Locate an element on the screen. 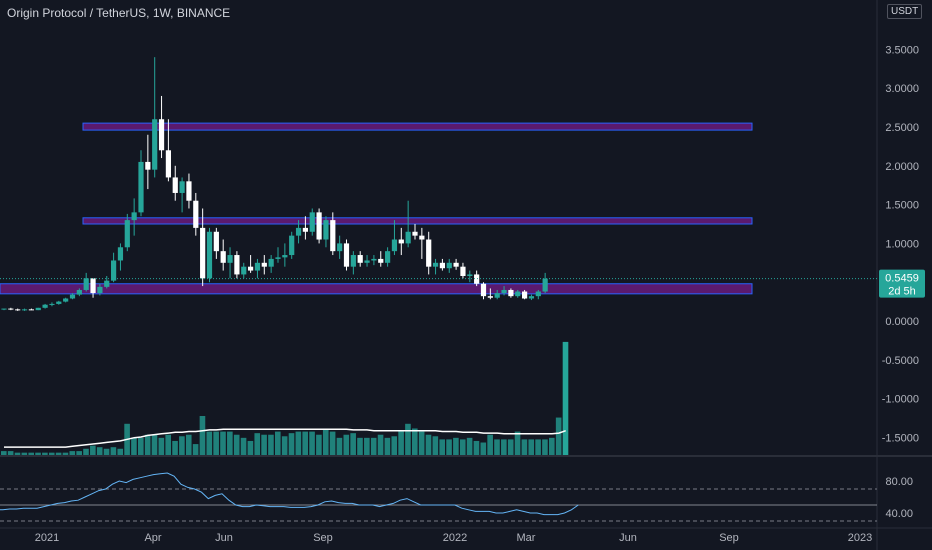 This screenshot has width=932, height=550. price-tag-countdown: 2d 5h is located at coordinates (902, 292).